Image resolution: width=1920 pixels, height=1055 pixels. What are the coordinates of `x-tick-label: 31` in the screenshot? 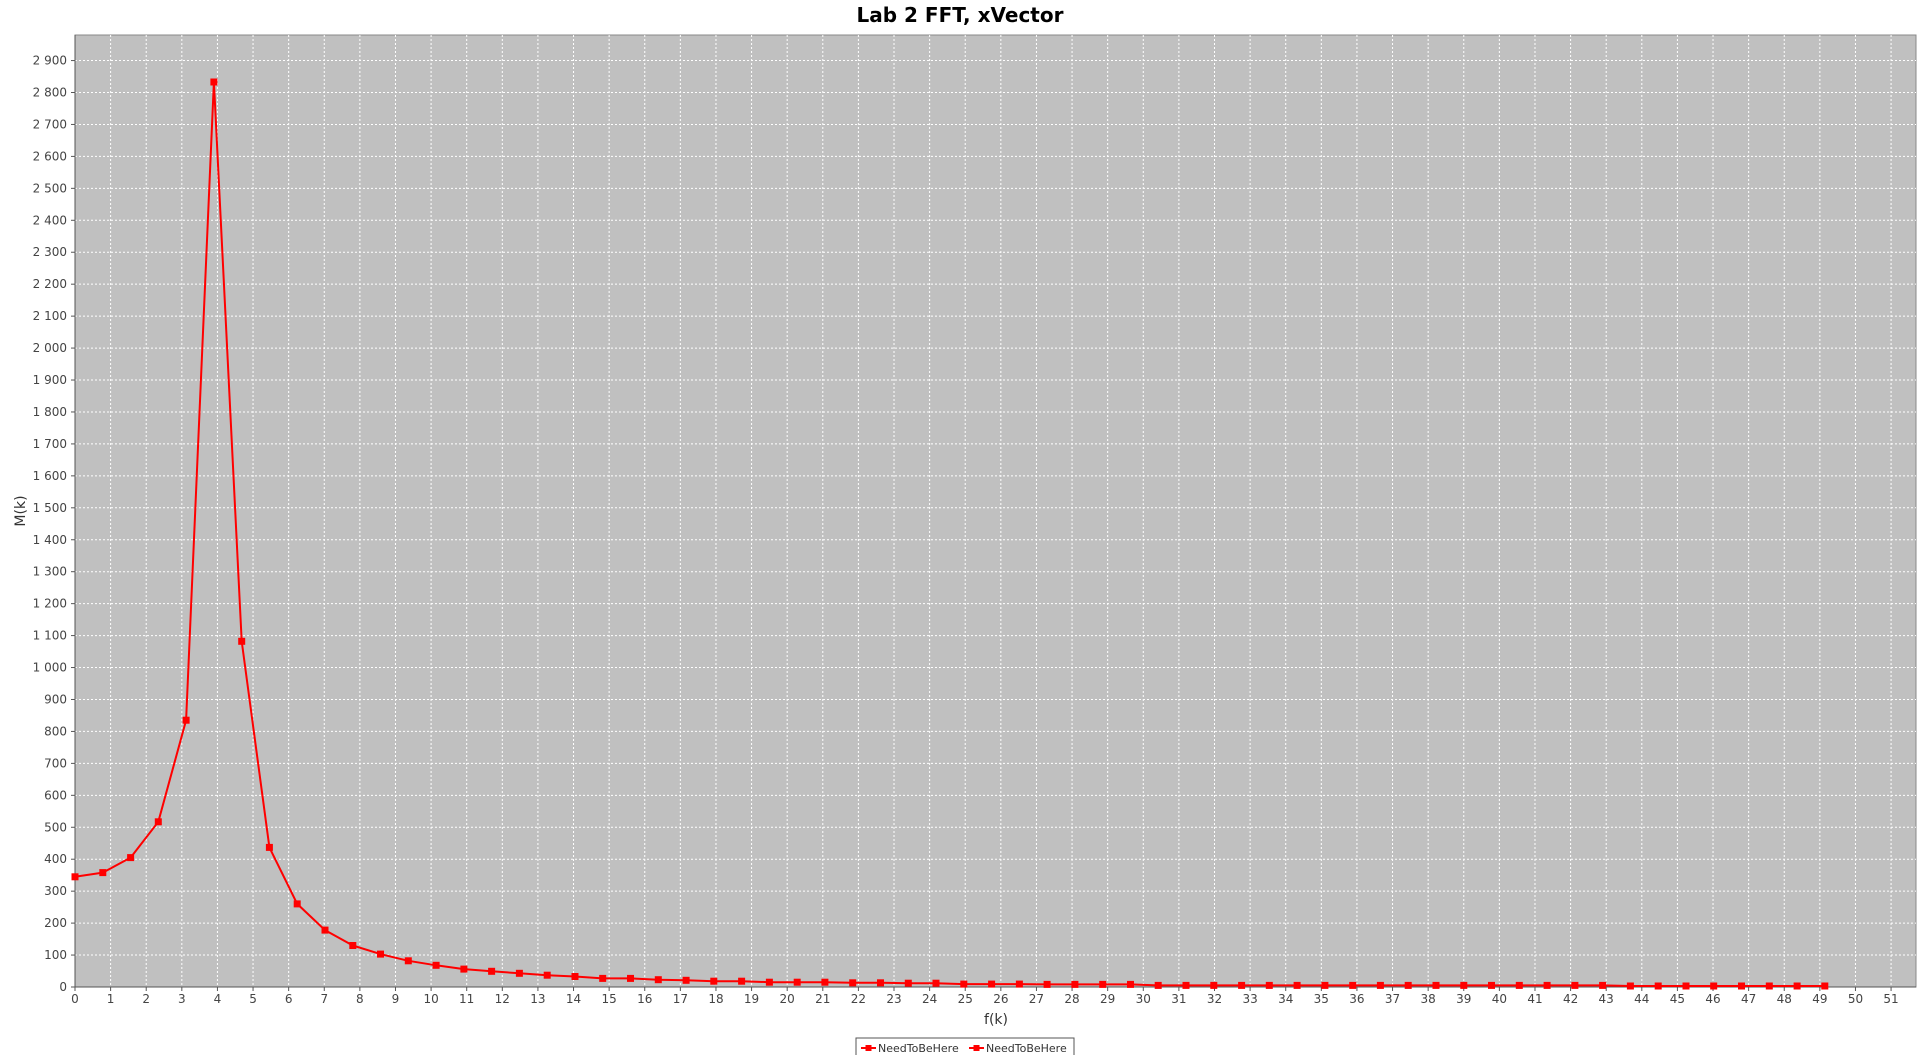 It's located at (1178, 999).